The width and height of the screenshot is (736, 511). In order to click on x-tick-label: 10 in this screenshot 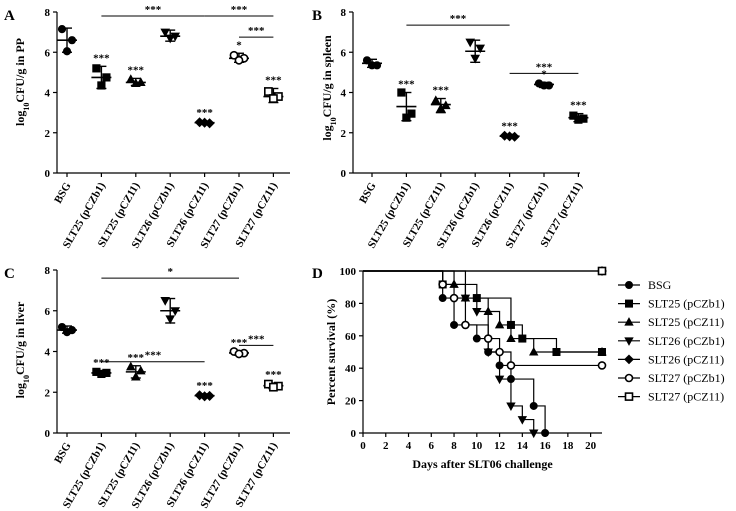, I will do `click(477, 446)`.